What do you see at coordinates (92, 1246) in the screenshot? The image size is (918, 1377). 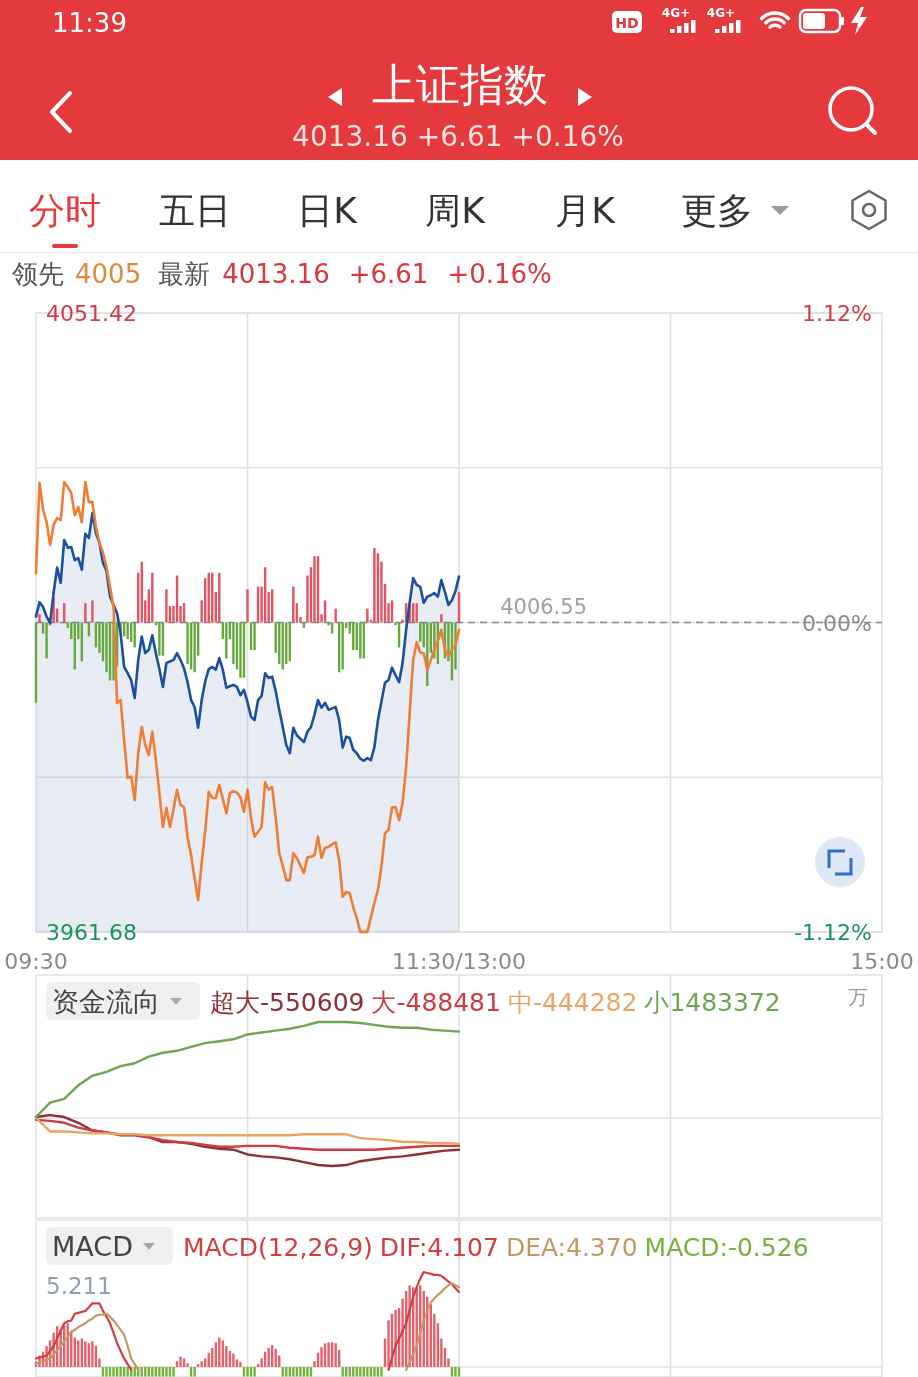 I see `title: MACD` at bounding box center [92, 1246].